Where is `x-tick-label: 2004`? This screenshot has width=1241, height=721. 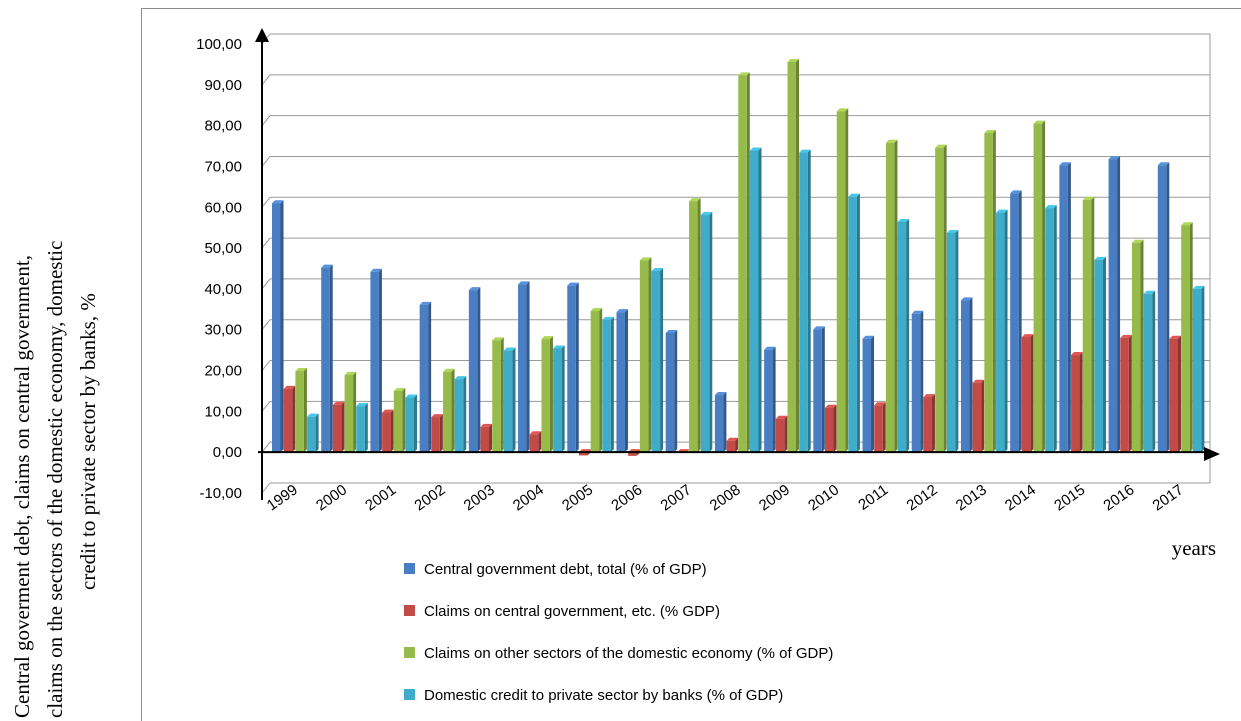
x-tick-label: 2004 is located at coordinates (528, 497).